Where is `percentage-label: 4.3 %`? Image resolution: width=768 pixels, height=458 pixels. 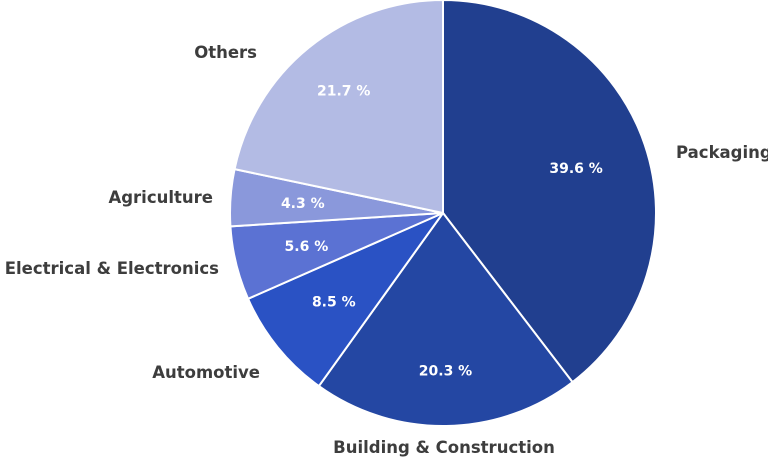
percentage-label: 4.3 % is located at coordinates (303, 204).